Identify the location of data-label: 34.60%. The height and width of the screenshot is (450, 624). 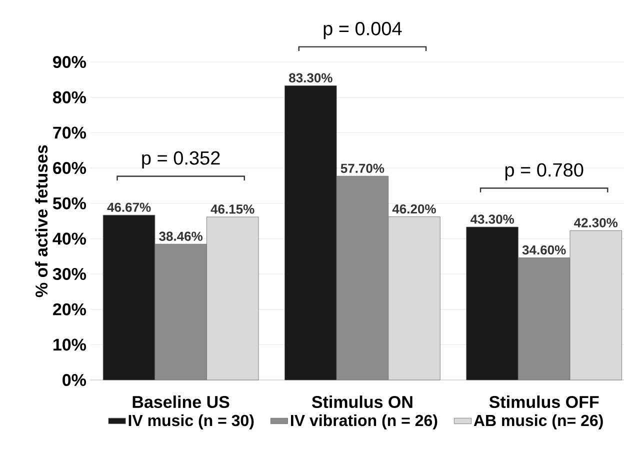
(544, 250).